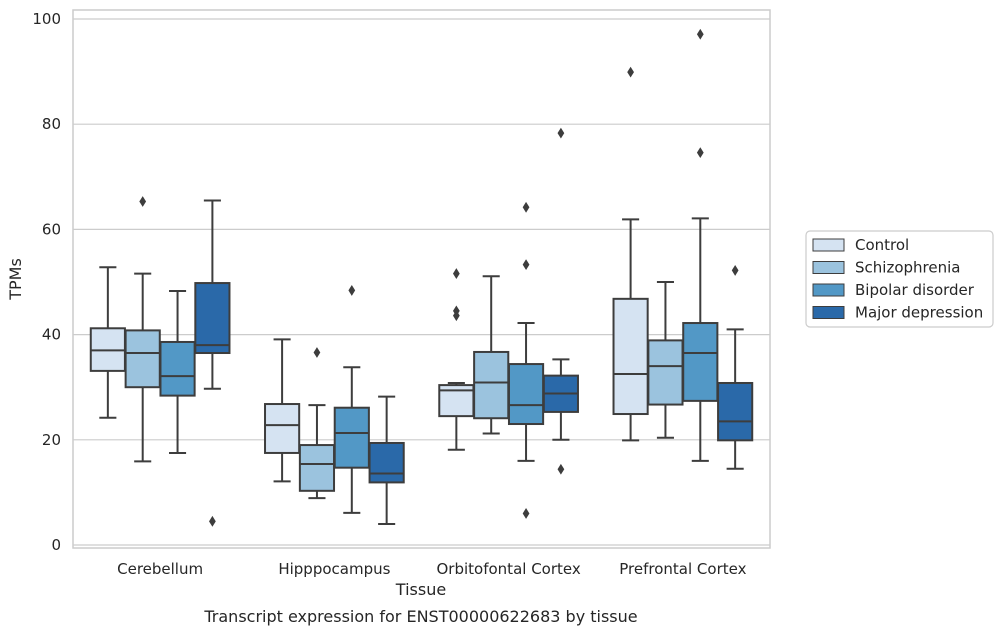  Describe the element at coordinates (907, 268) in the screenshot. I see `legend-label: Schizophrenia` at that location.